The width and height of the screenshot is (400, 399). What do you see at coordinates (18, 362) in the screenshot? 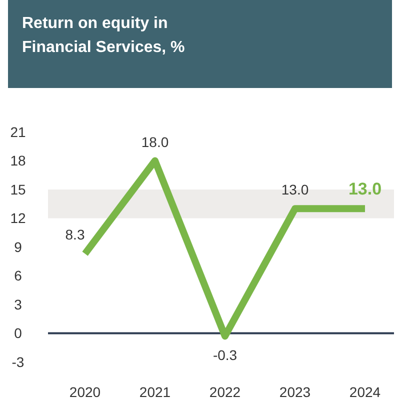
I see `y-tick-label: -3` at bounding box center [18, 362].